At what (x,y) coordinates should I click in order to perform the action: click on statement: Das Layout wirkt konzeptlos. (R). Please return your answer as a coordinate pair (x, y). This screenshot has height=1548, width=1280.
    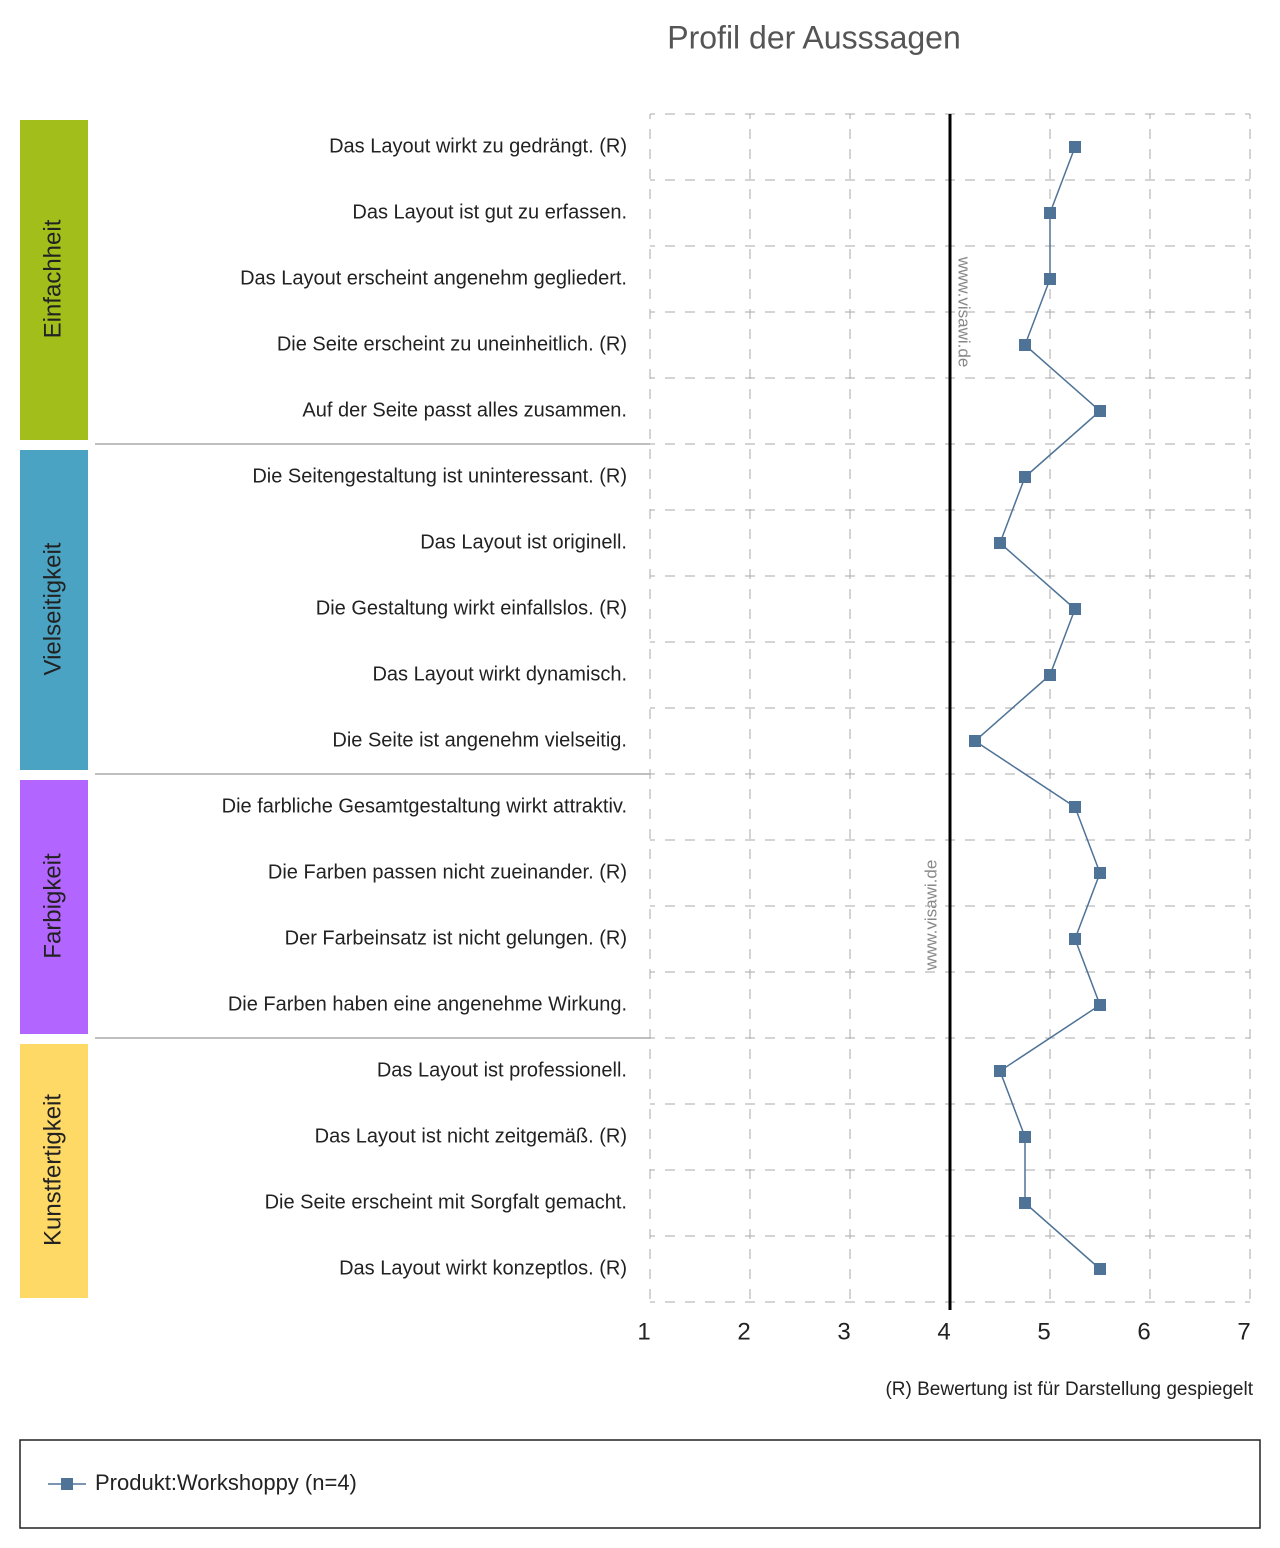
    Looking at the image, I should click on (483, 1268).